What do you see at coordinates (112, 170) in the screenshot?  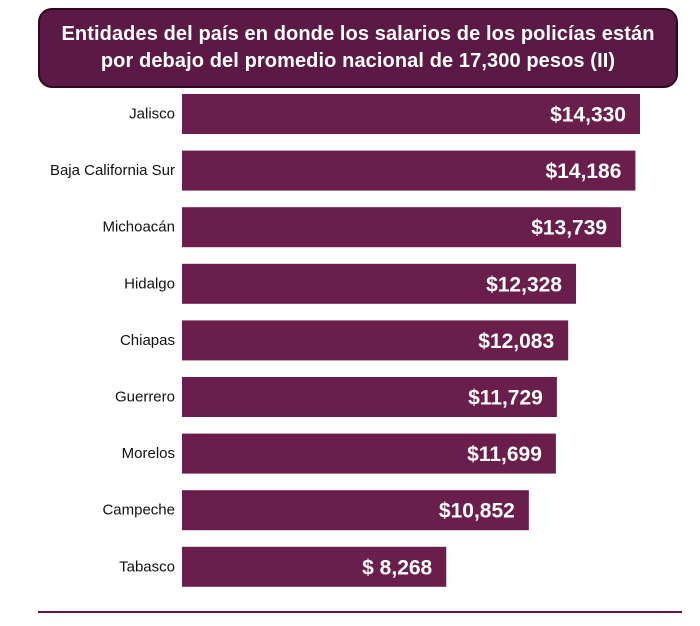 I see `category-label: Baja California Sur` at bounding box center [112, 170].